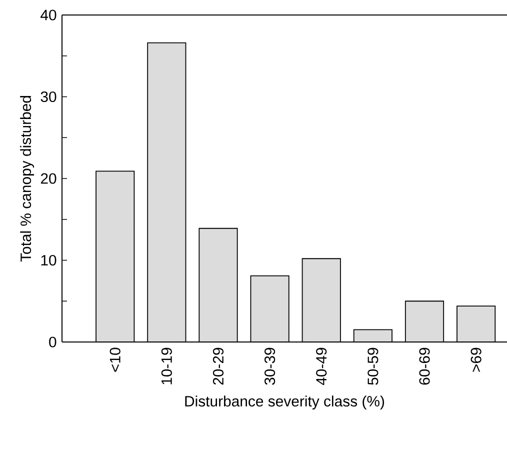 The image size is (507, 458). I want to click on x-tick-label: 30-39, so click(270, 366).